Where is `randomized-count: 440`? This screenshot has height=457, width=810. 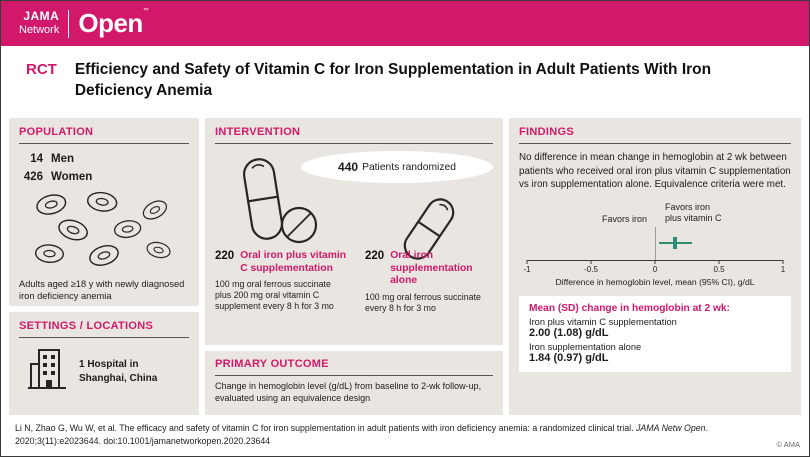 randomized-count: 440 is located at coordinates (348, 167).